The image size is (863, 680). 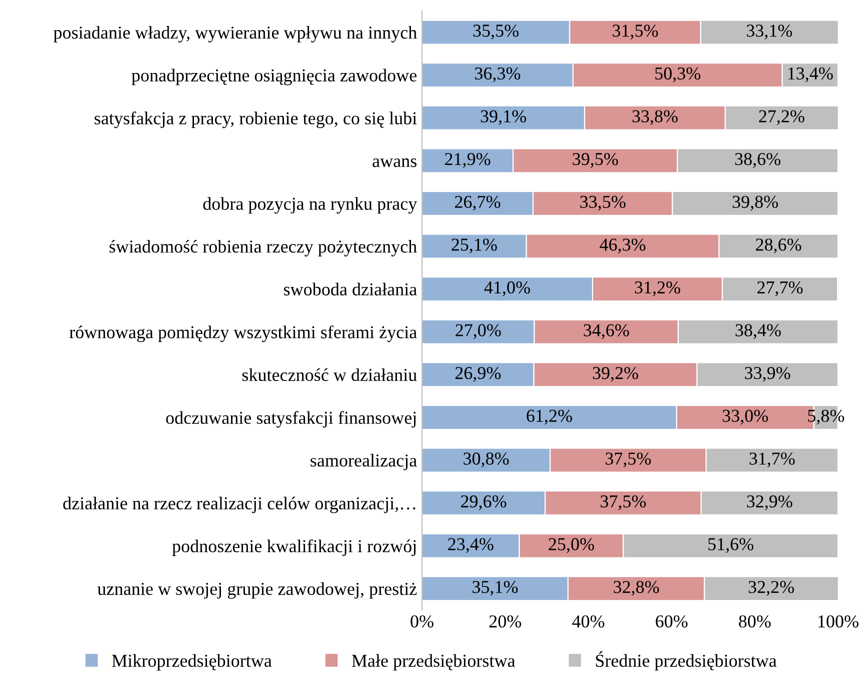 I want to click on data-label: 27,7%, so click(x=780, y=288).